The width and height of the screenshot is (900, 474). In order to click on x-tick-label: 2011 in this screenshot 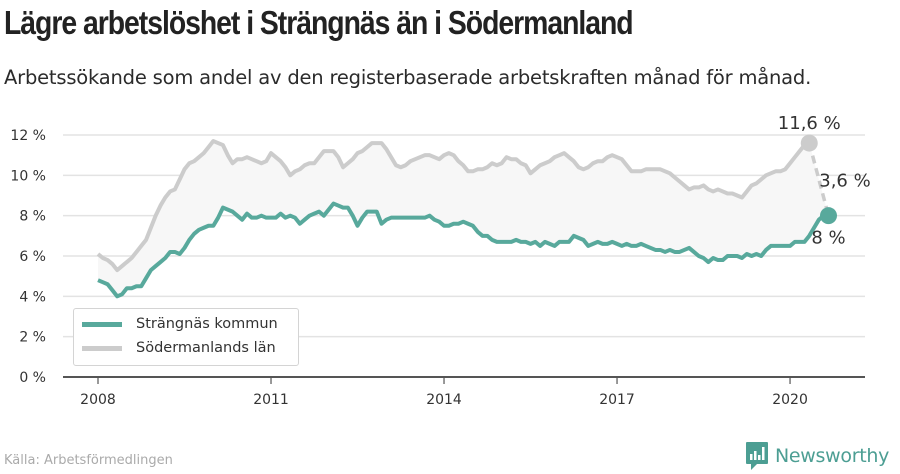, I will do `click(271, 400)`.